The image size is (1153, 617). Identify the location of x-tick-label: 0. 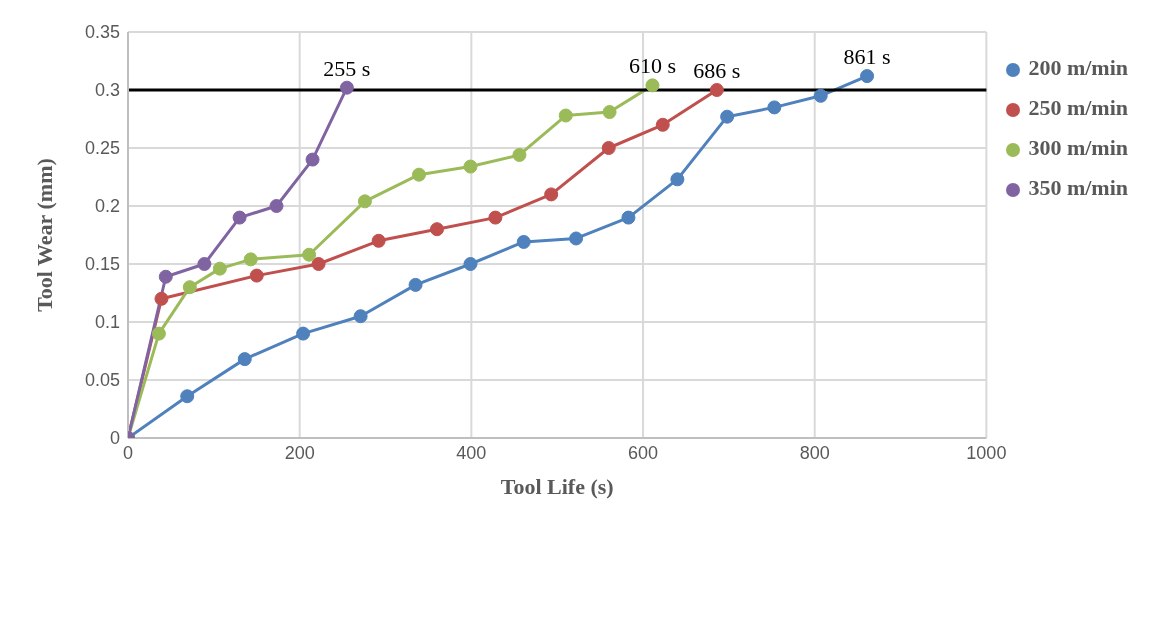
(128, 452).